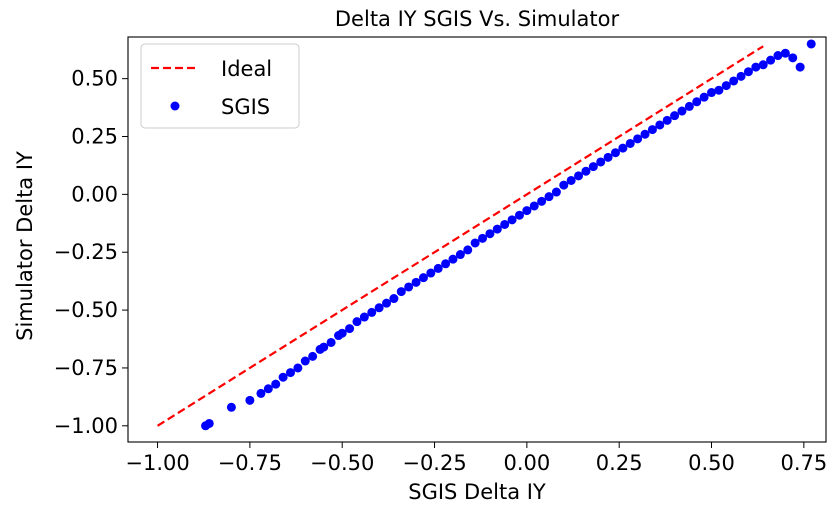 The width and height of the screenshot is (838, 509). I want to click on x-axis-label: SGIS Delta IY, so click(477, 492).